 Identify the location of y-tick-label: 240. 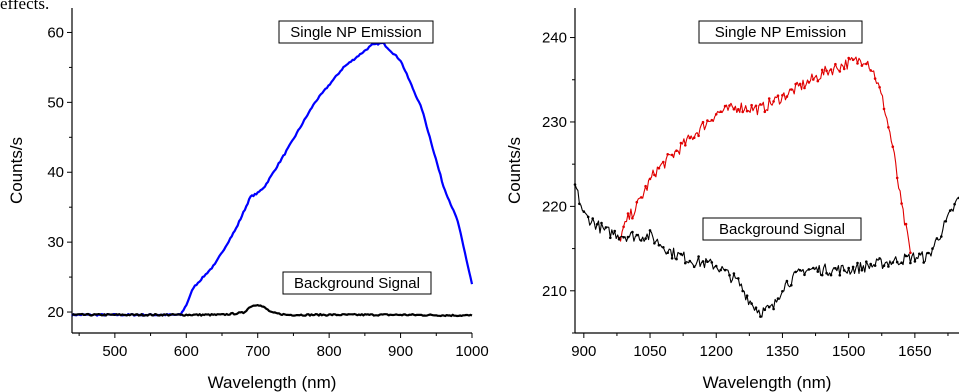
(554, 38).